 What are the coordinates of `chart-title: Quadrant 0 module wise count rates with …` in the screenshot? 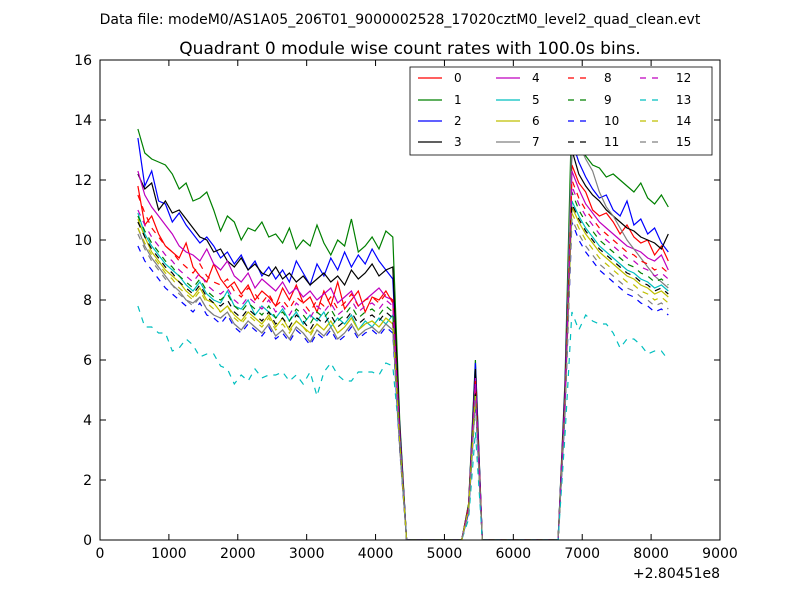 It's located at (409, 49).